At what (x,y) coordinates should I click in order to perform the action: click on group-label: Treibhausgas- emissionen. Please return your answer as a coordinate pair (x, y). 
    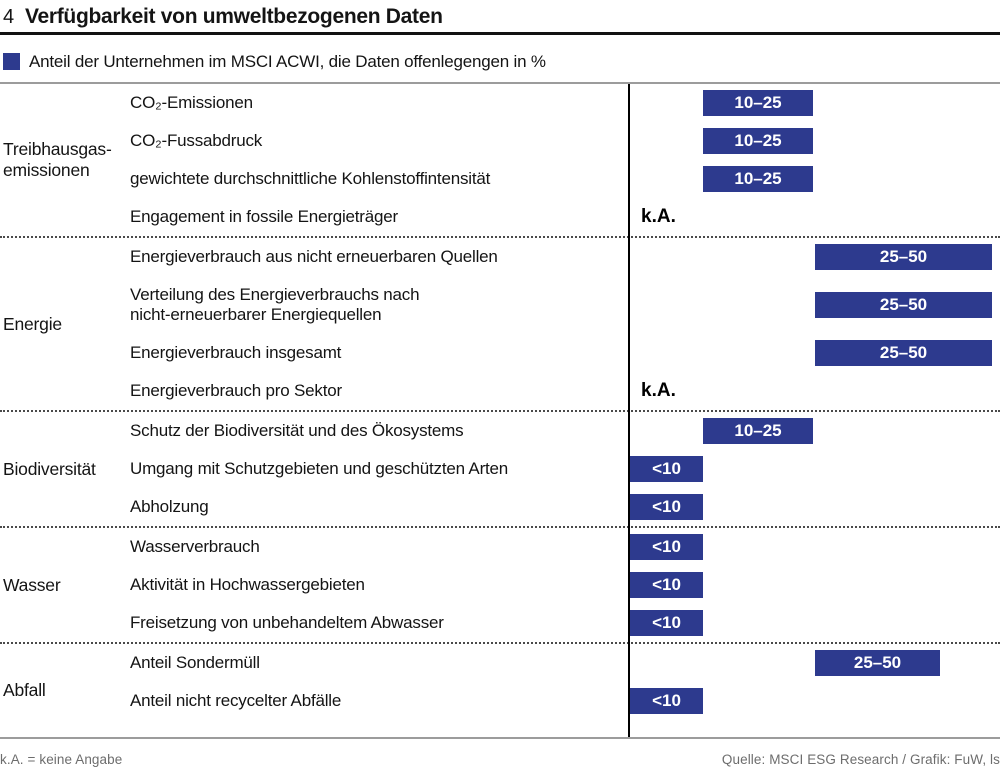
    Looking at the image, I should click on (57, 159).